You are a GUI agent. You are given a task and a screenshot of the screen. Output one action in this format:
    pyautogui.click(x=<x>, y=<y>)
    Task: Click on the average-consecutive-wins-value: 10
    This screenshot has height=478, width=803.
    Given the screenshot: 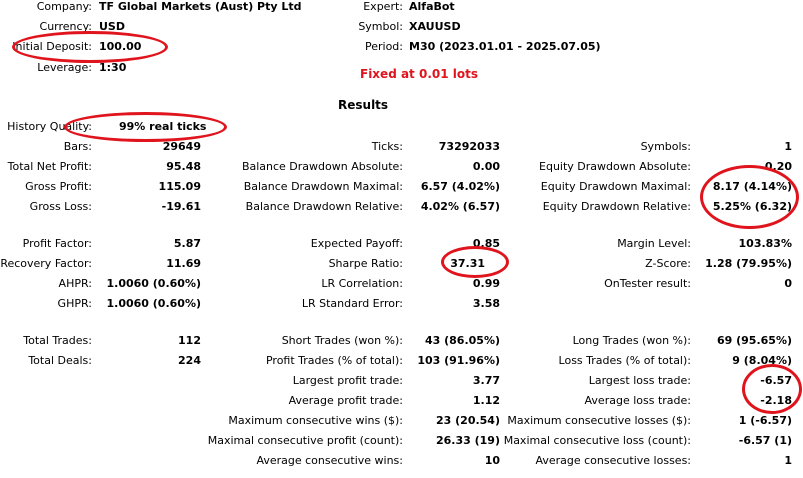 What is the action you would take?
    pyautogui.click(x=492, y=460)
    